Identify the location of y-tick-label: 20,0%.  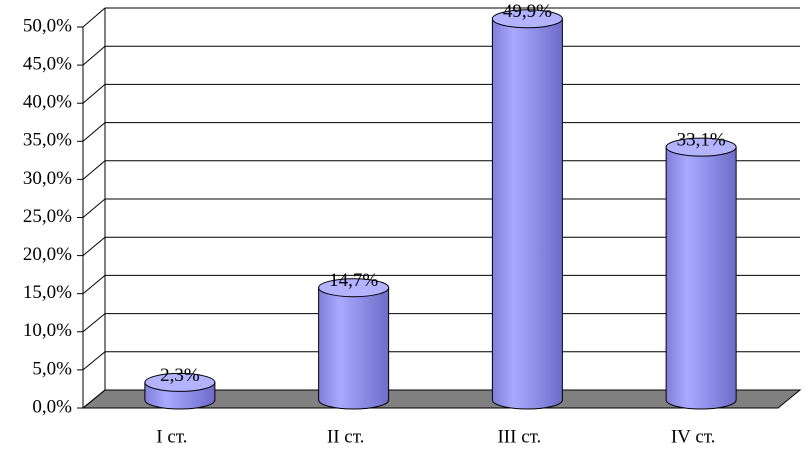
(47, 254).